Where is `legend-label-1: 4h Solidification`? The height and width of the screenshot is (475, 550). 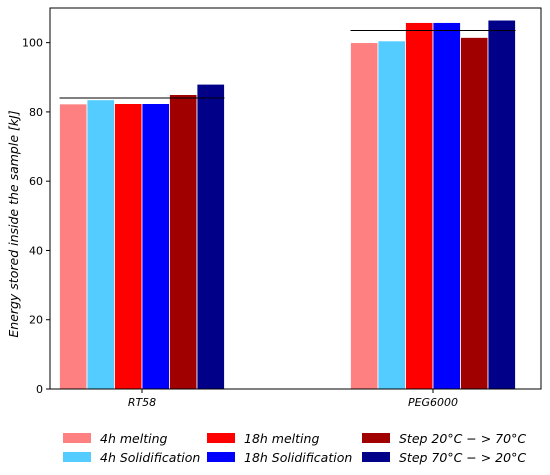 legend-label-1: 4h Solidification is located at coordinates (150, 457).